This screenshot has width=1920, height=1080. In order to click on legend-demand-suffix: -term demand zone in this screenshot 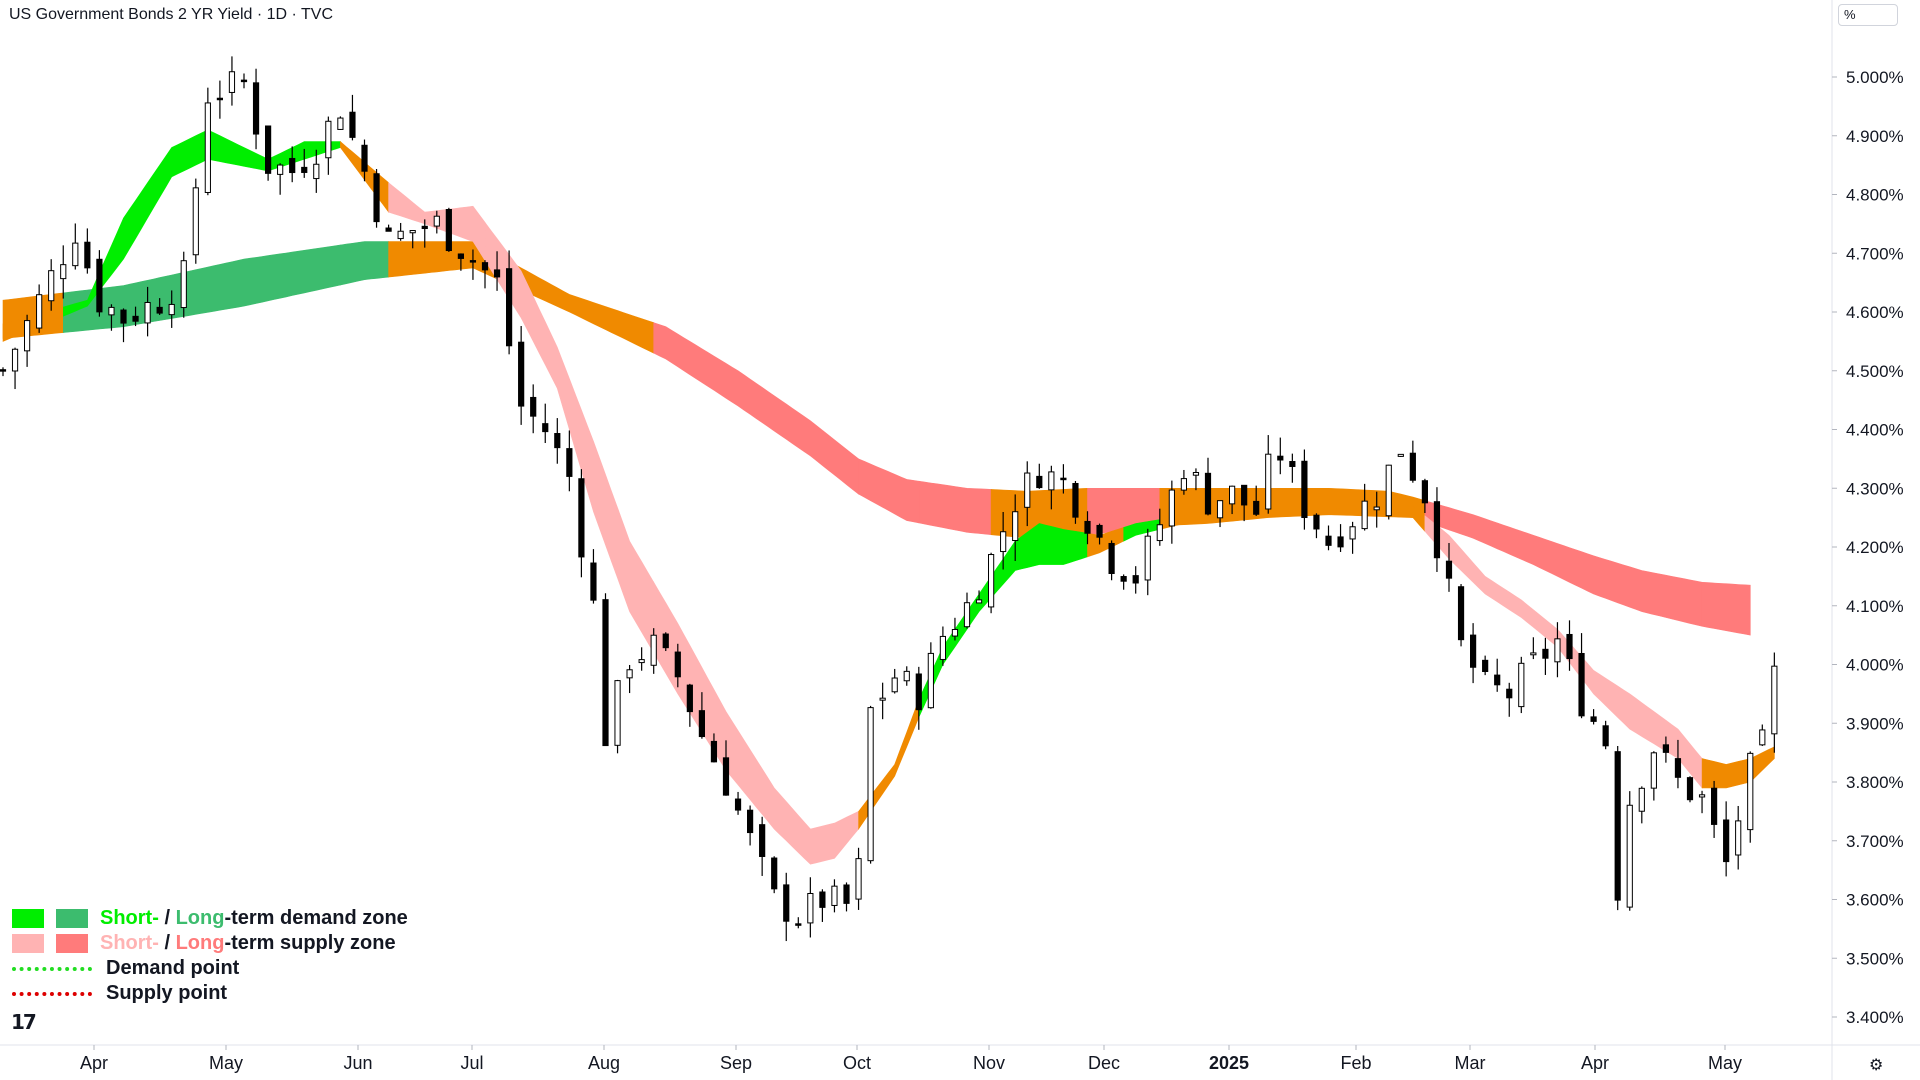, I will do `click(316, 918)`.